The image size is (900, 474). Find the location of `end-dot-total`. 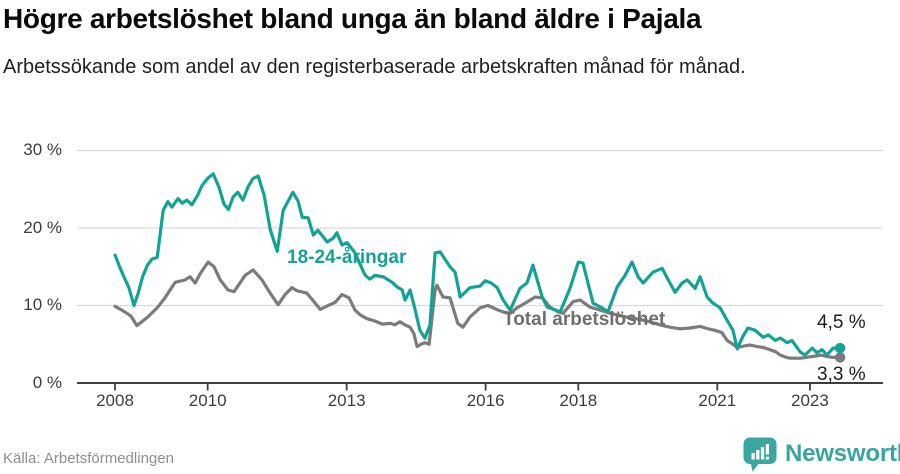

end-dot-total is located at coordinates (840, 357).